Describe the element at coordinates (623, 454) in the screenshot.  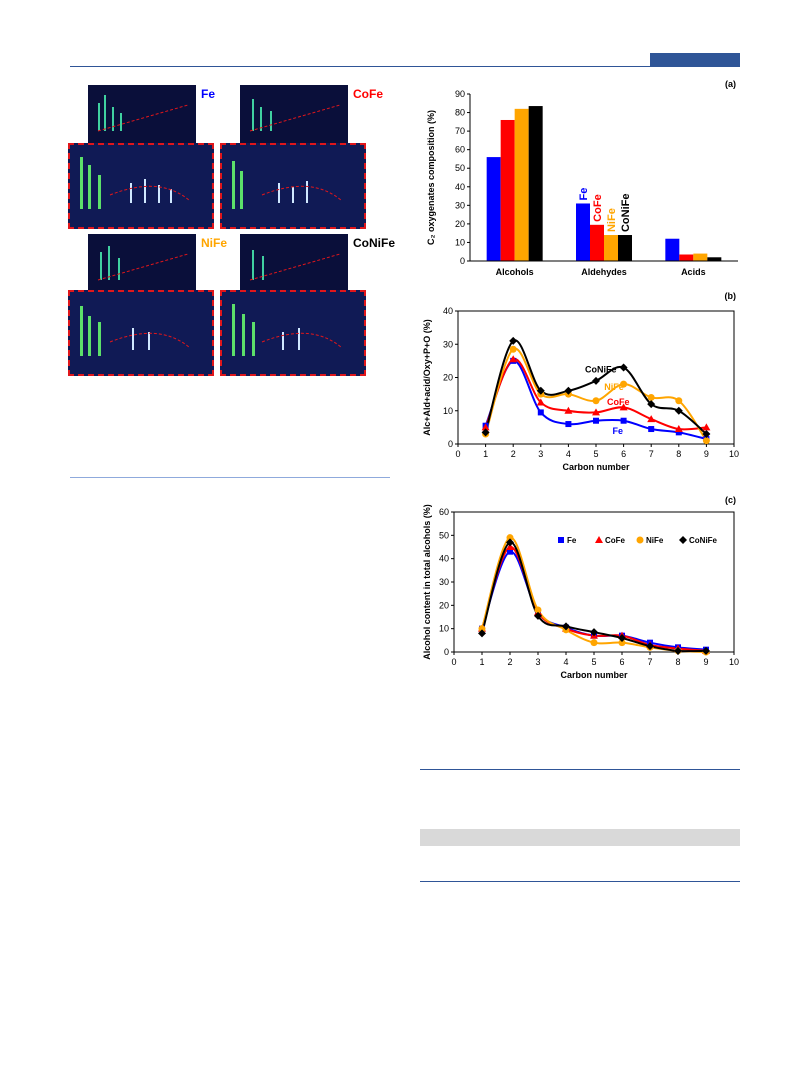
I see `b-xtick-label: 6` at that location.